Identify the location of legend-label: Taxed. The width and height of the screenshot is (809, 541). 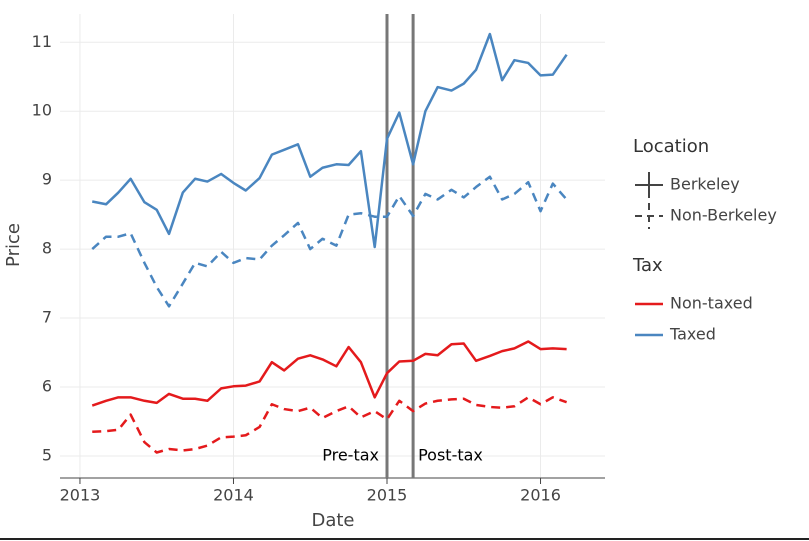
(692, 334).